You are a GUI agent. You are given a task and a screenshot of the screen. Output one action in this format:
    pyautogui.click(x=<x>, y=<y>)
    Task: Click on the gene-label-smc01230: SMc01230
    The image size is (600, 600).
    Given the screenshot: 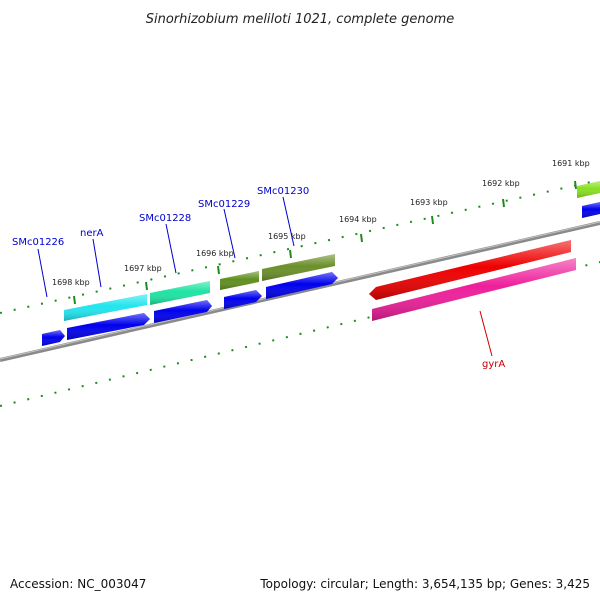 What is the action you would take?
    pyautogui.click(x=283, y=191)
    